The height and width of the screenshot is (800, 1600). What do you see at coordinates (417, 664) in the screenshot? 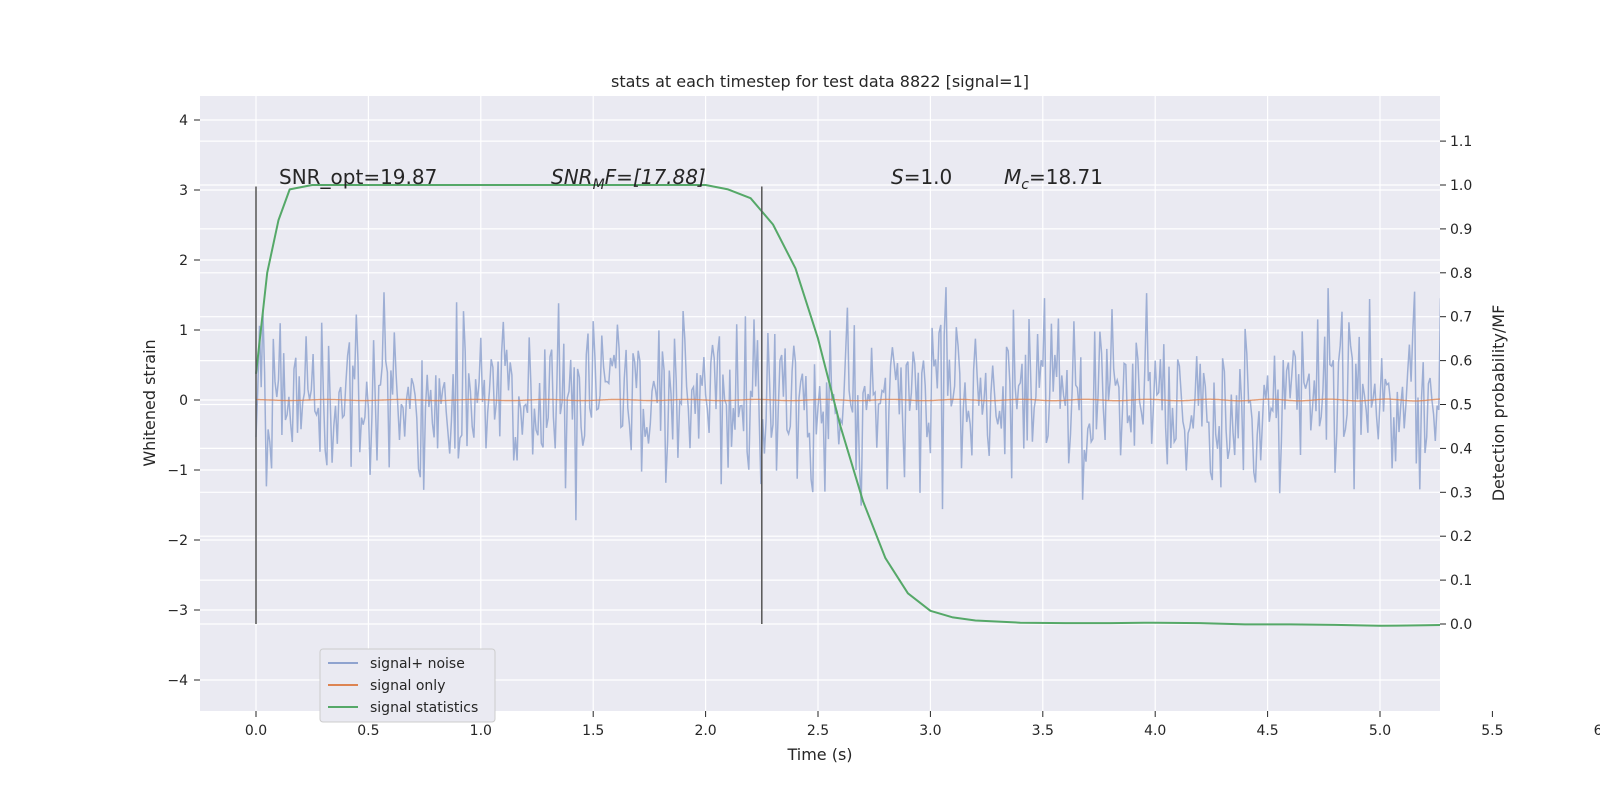
I see `legend-label-noise: signal+ noise` at bounding box center [417, 664].